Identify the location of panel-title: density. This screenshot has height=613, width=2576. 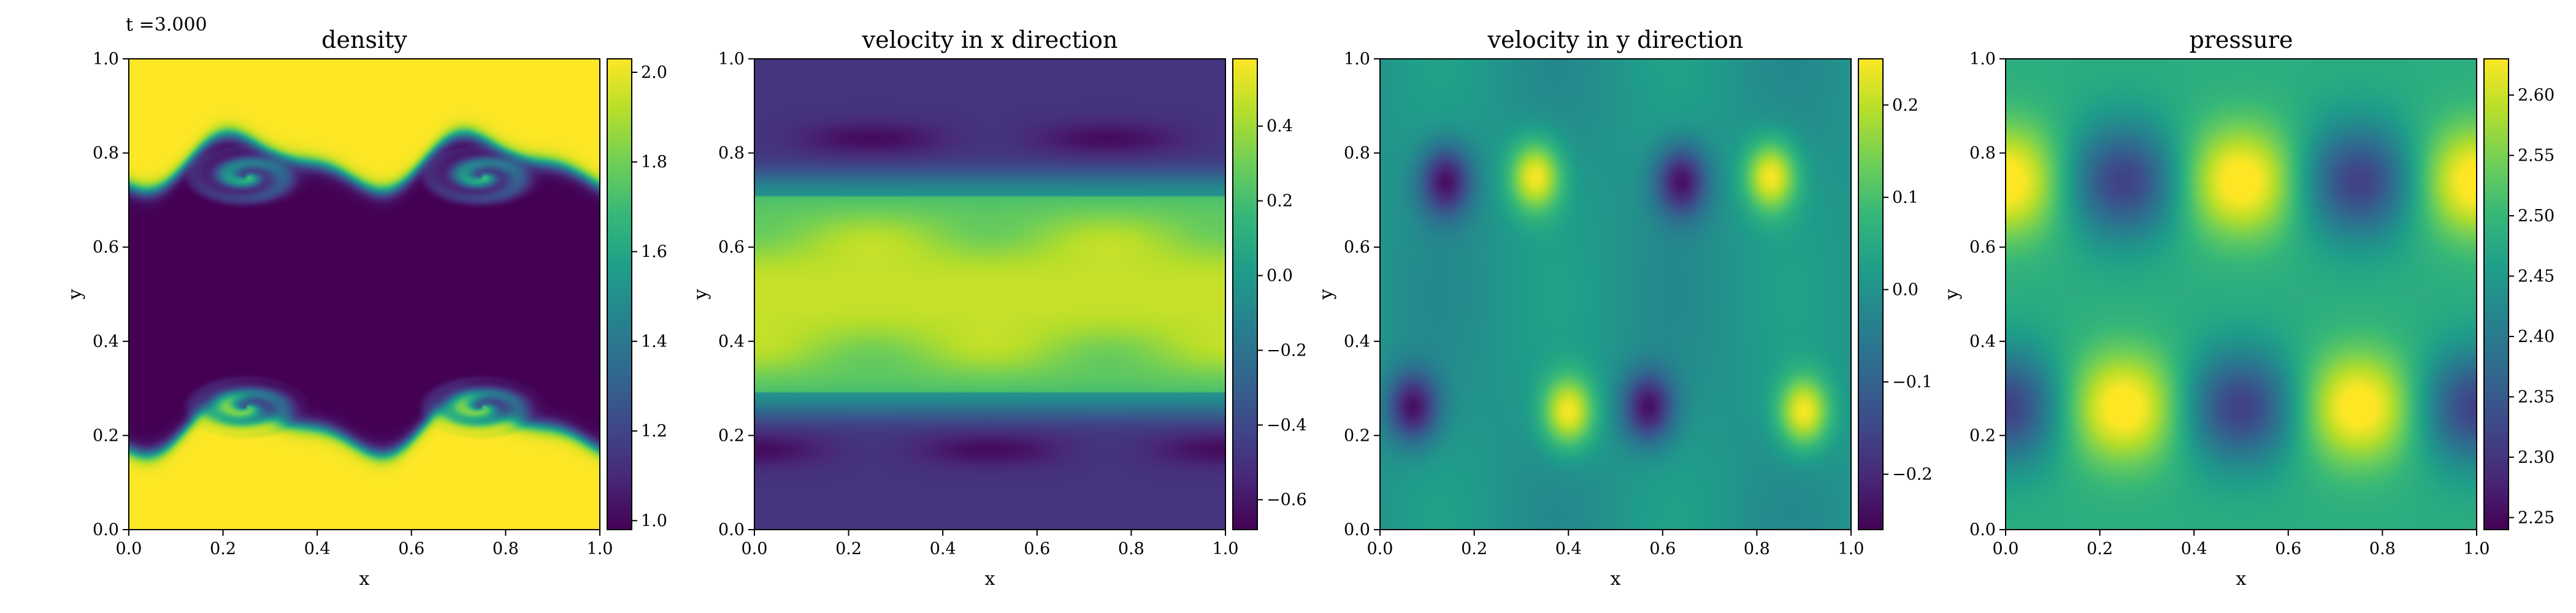
(364, 40).